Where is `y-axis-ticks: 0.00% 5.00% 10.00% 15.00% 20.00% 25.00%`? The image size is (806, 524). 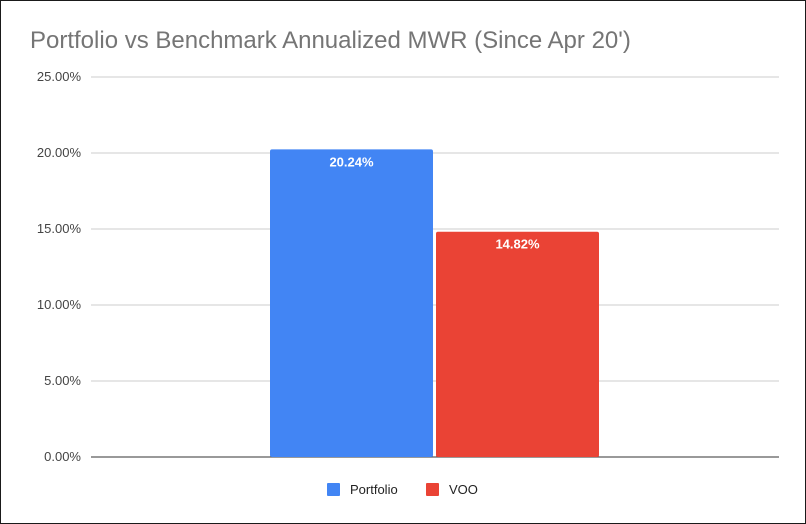 y-axis-ticks: 0.00% 5.00% 10.00% 15.00% 20.00% 25.00% is located at coordinates (59, 266).